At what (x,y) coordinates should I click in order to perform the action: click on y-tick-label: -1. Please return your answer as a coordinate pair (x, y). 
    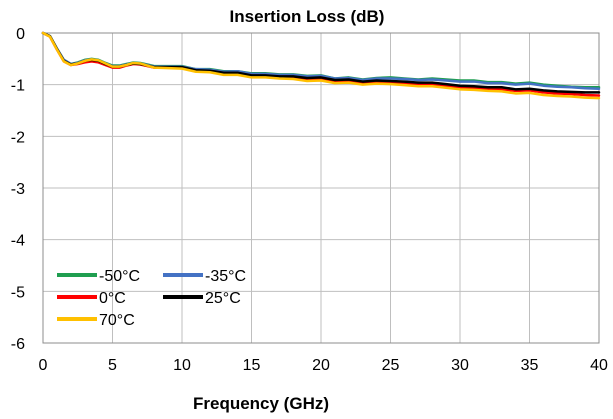
    Looking at the image, I should click on (18, 86).